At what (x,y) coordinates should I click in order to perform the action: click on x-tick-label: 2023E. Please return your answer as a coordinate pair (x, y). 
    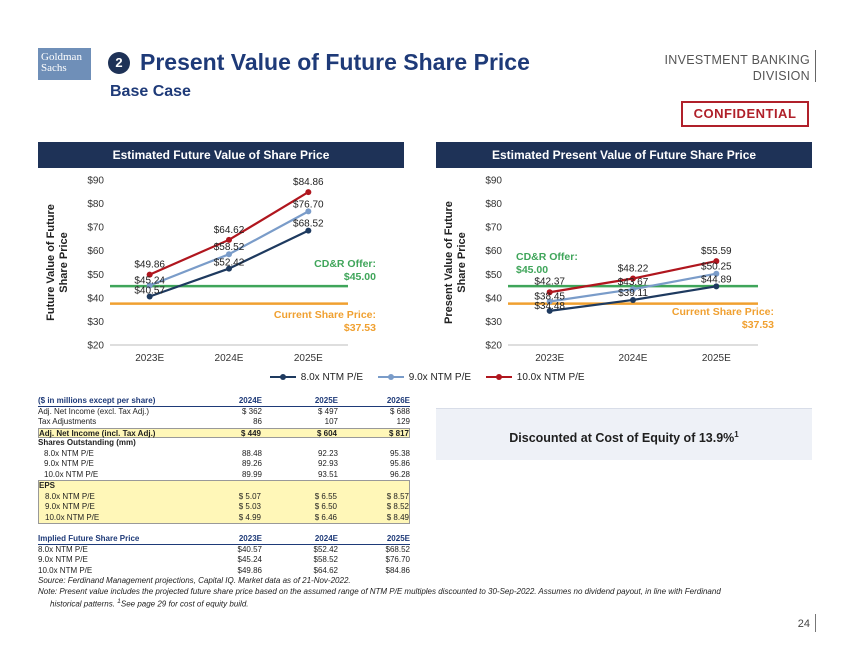
    Looking at the image, I should click on (149, 358).